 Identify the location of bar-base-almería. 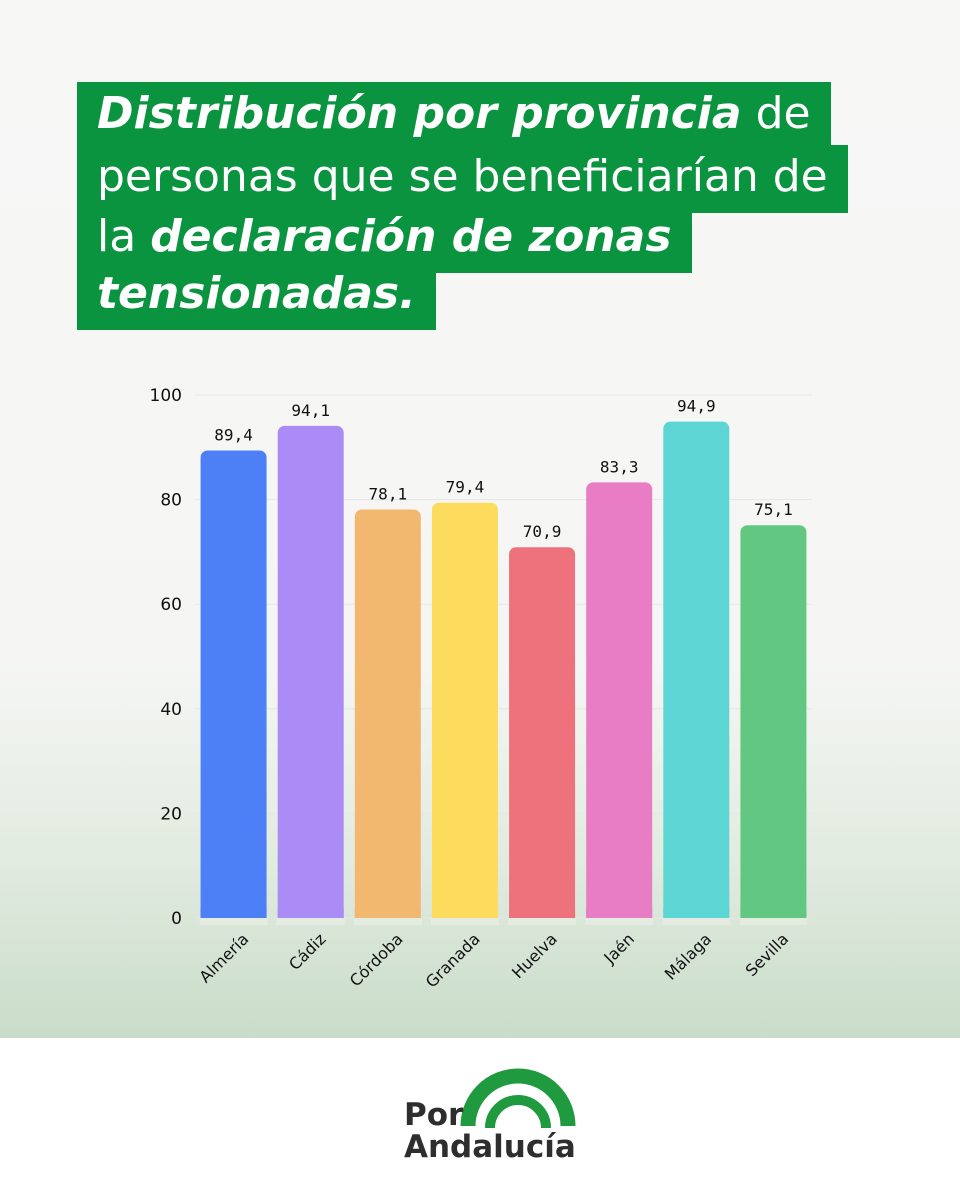
(233, 913).